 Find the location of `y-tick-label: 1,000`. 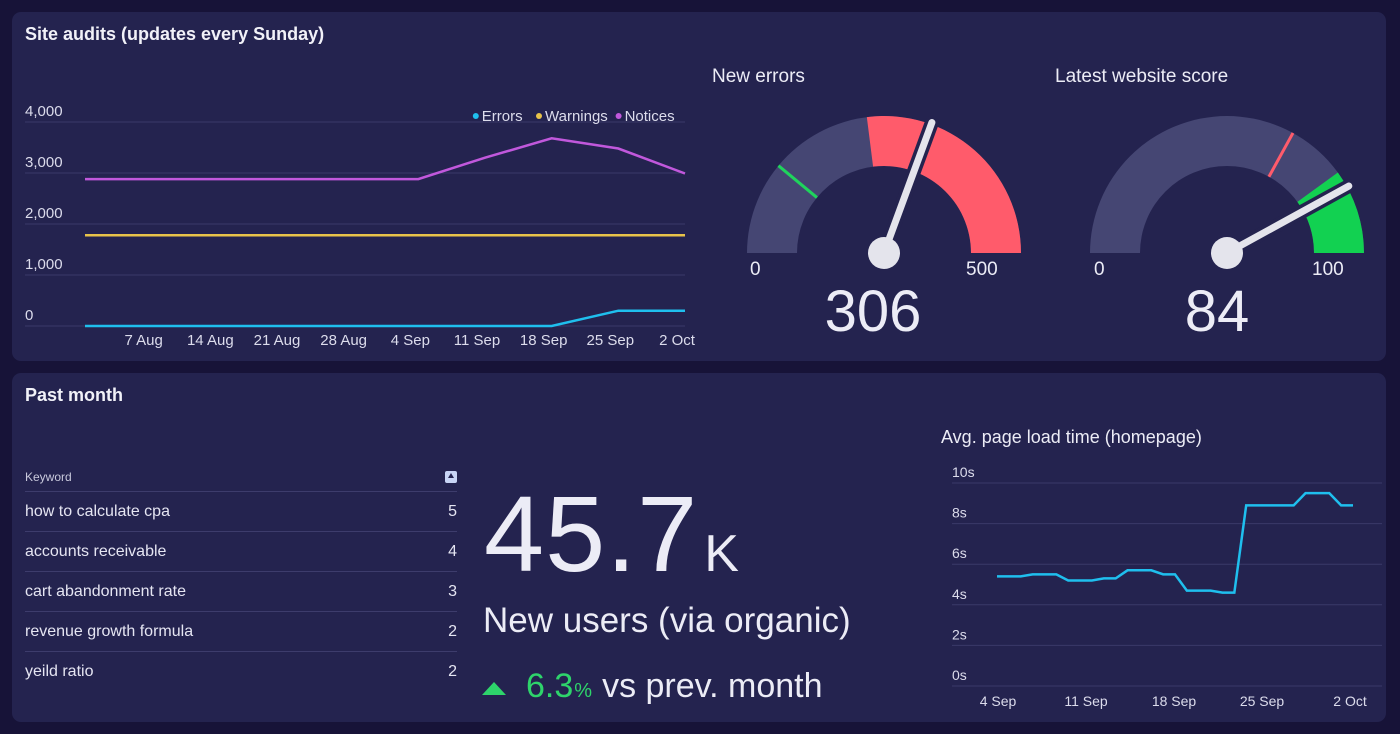

y-tick-label: 1,000 is located at coordinates (44, 264).